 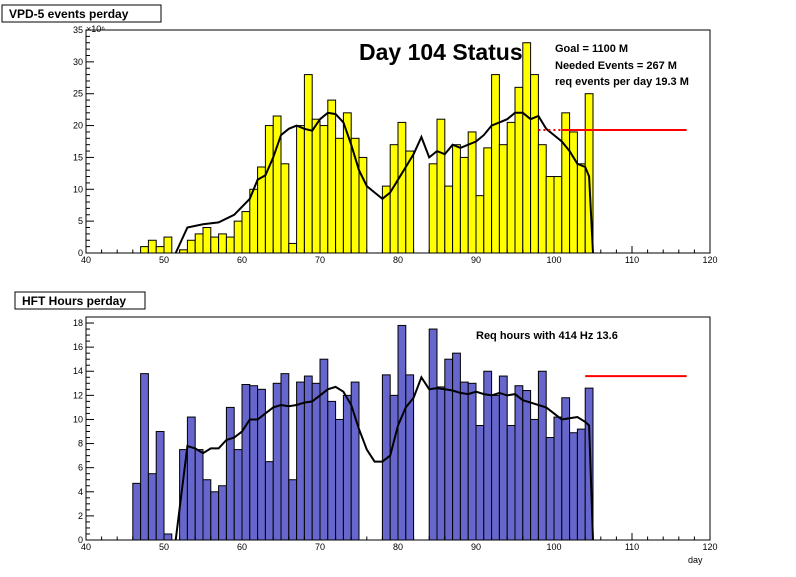 What do you see at coordinates (78, 30) in the screenshot?
I see `top-y-tick-label-35: 35` at bounding box center [78, 30].